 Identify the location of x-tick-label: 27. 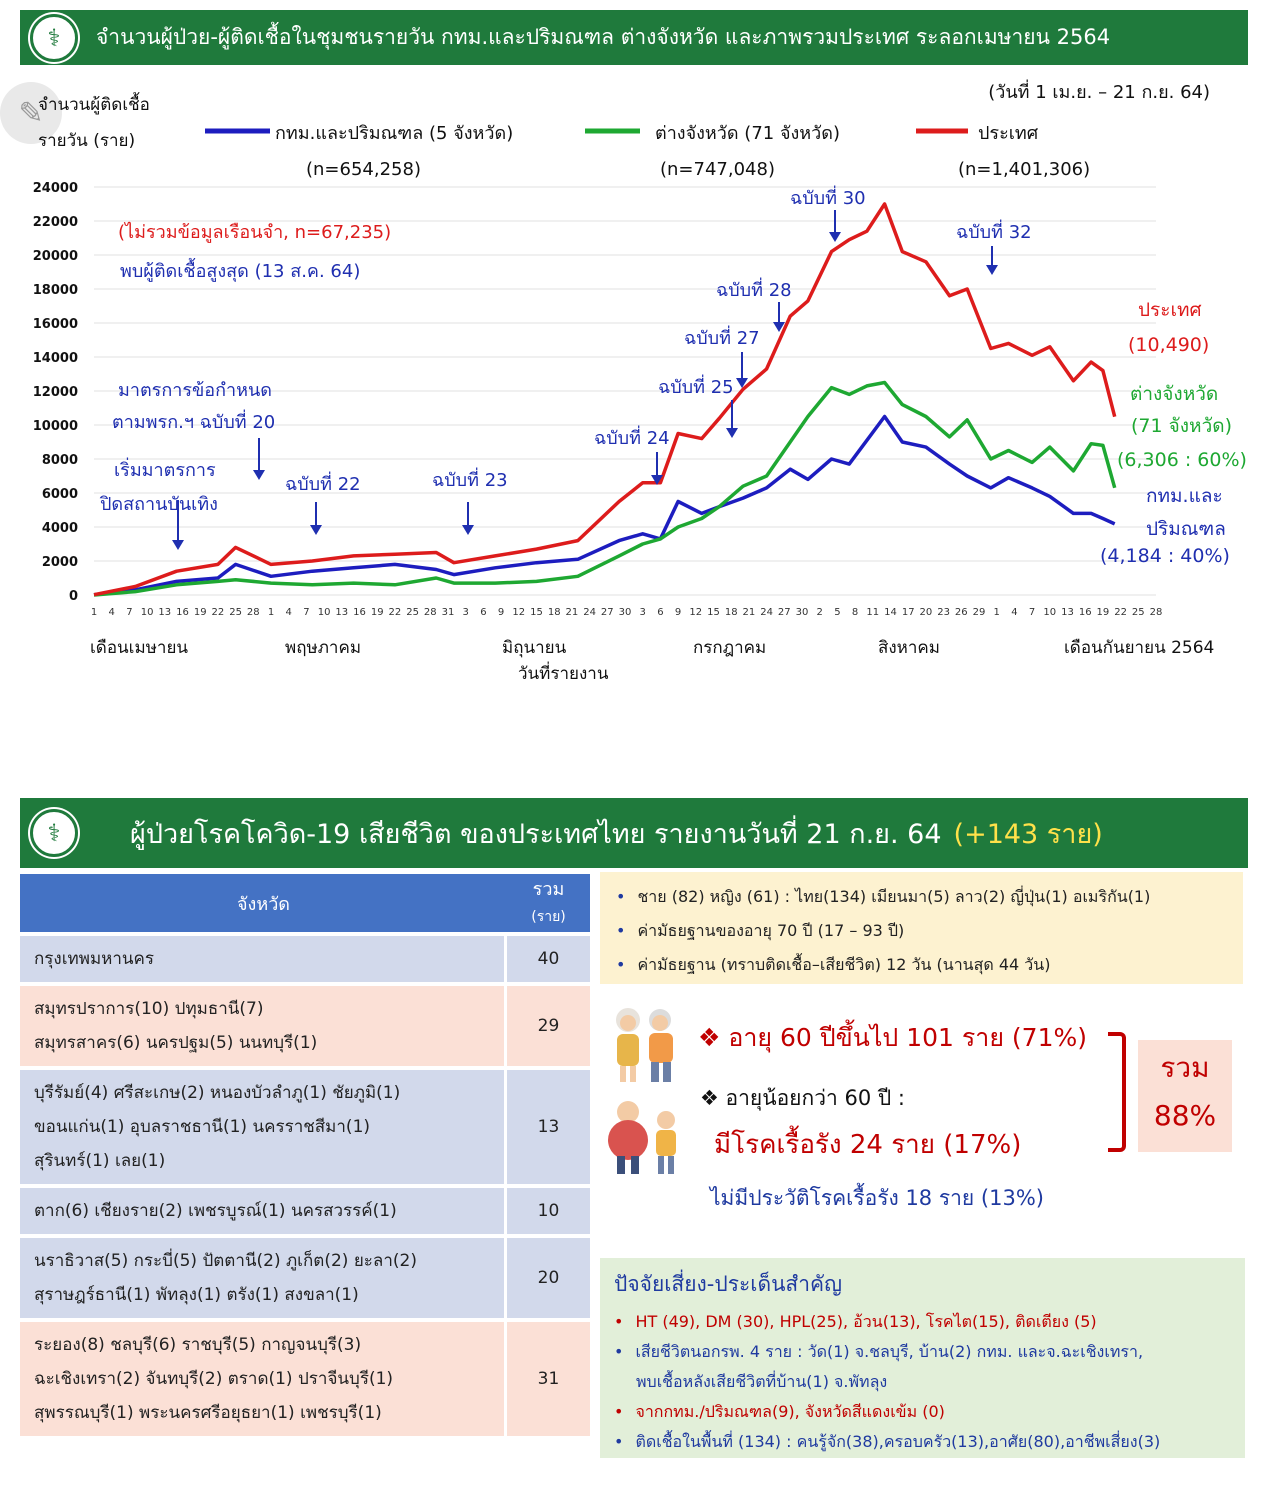
(607, 612).